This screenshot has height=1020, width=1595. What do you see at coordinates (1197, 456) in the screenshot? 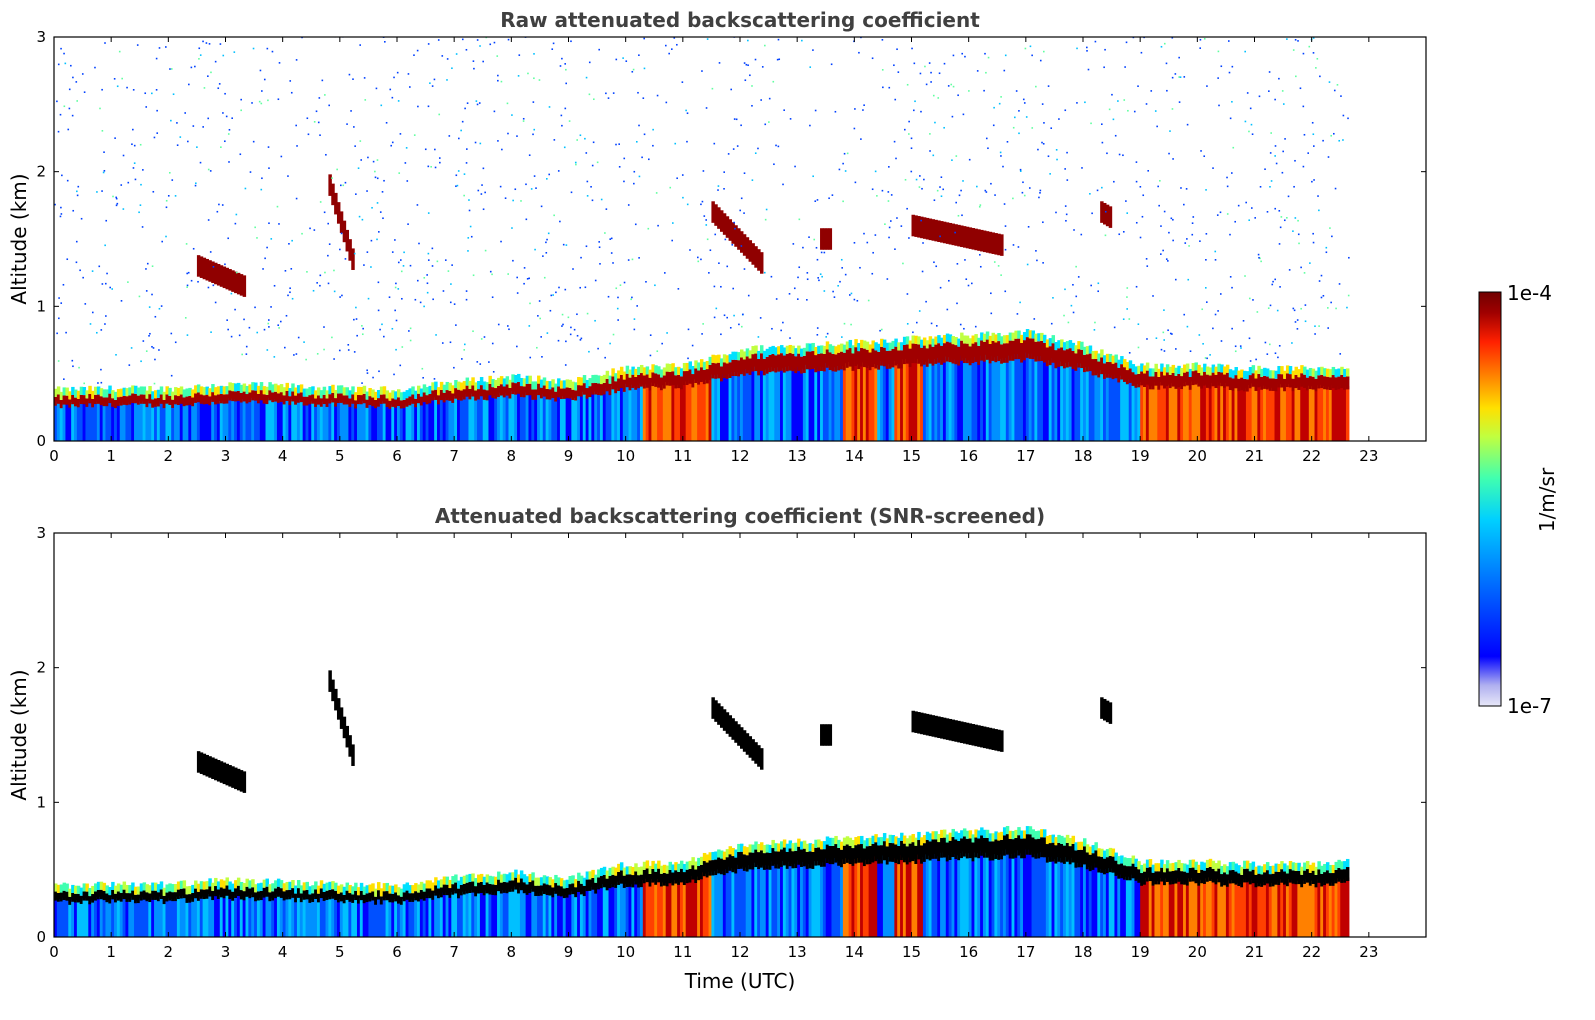
I see `x-tick-label: 20` at bounding box center [1197, 456].